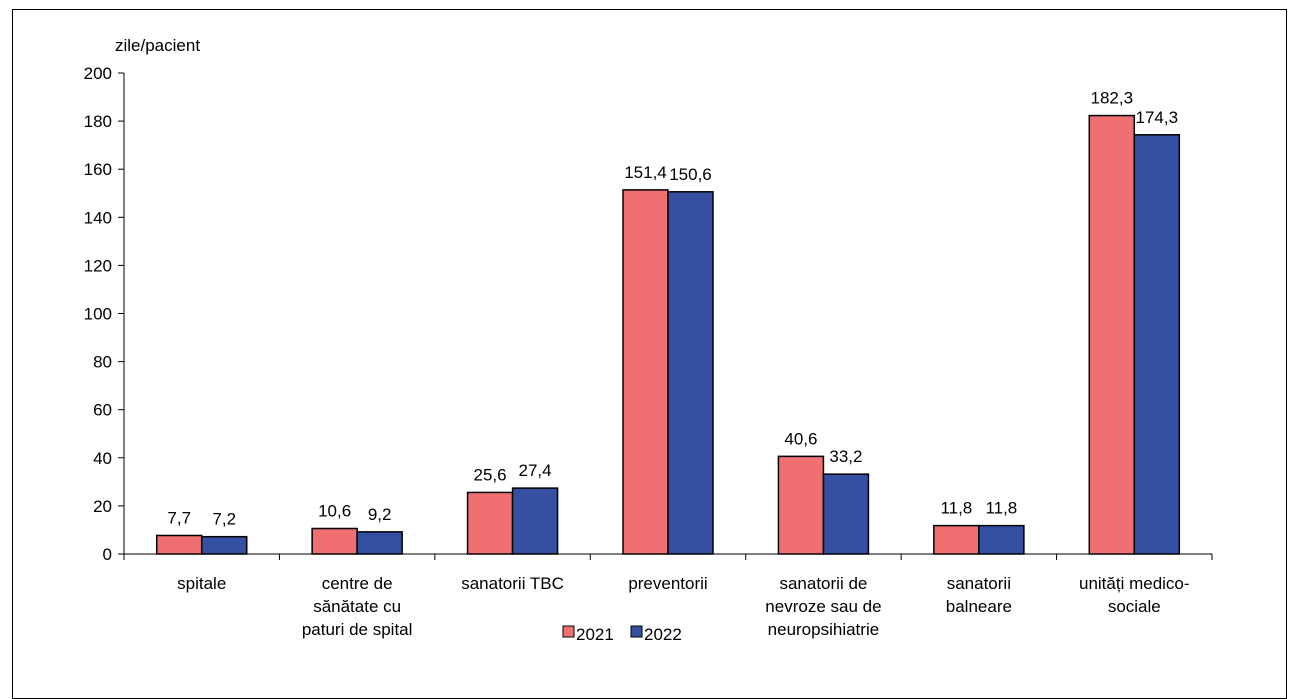 The image size is (1297, 699). I want to click on y-tick-label: 160, so click(98, 169).